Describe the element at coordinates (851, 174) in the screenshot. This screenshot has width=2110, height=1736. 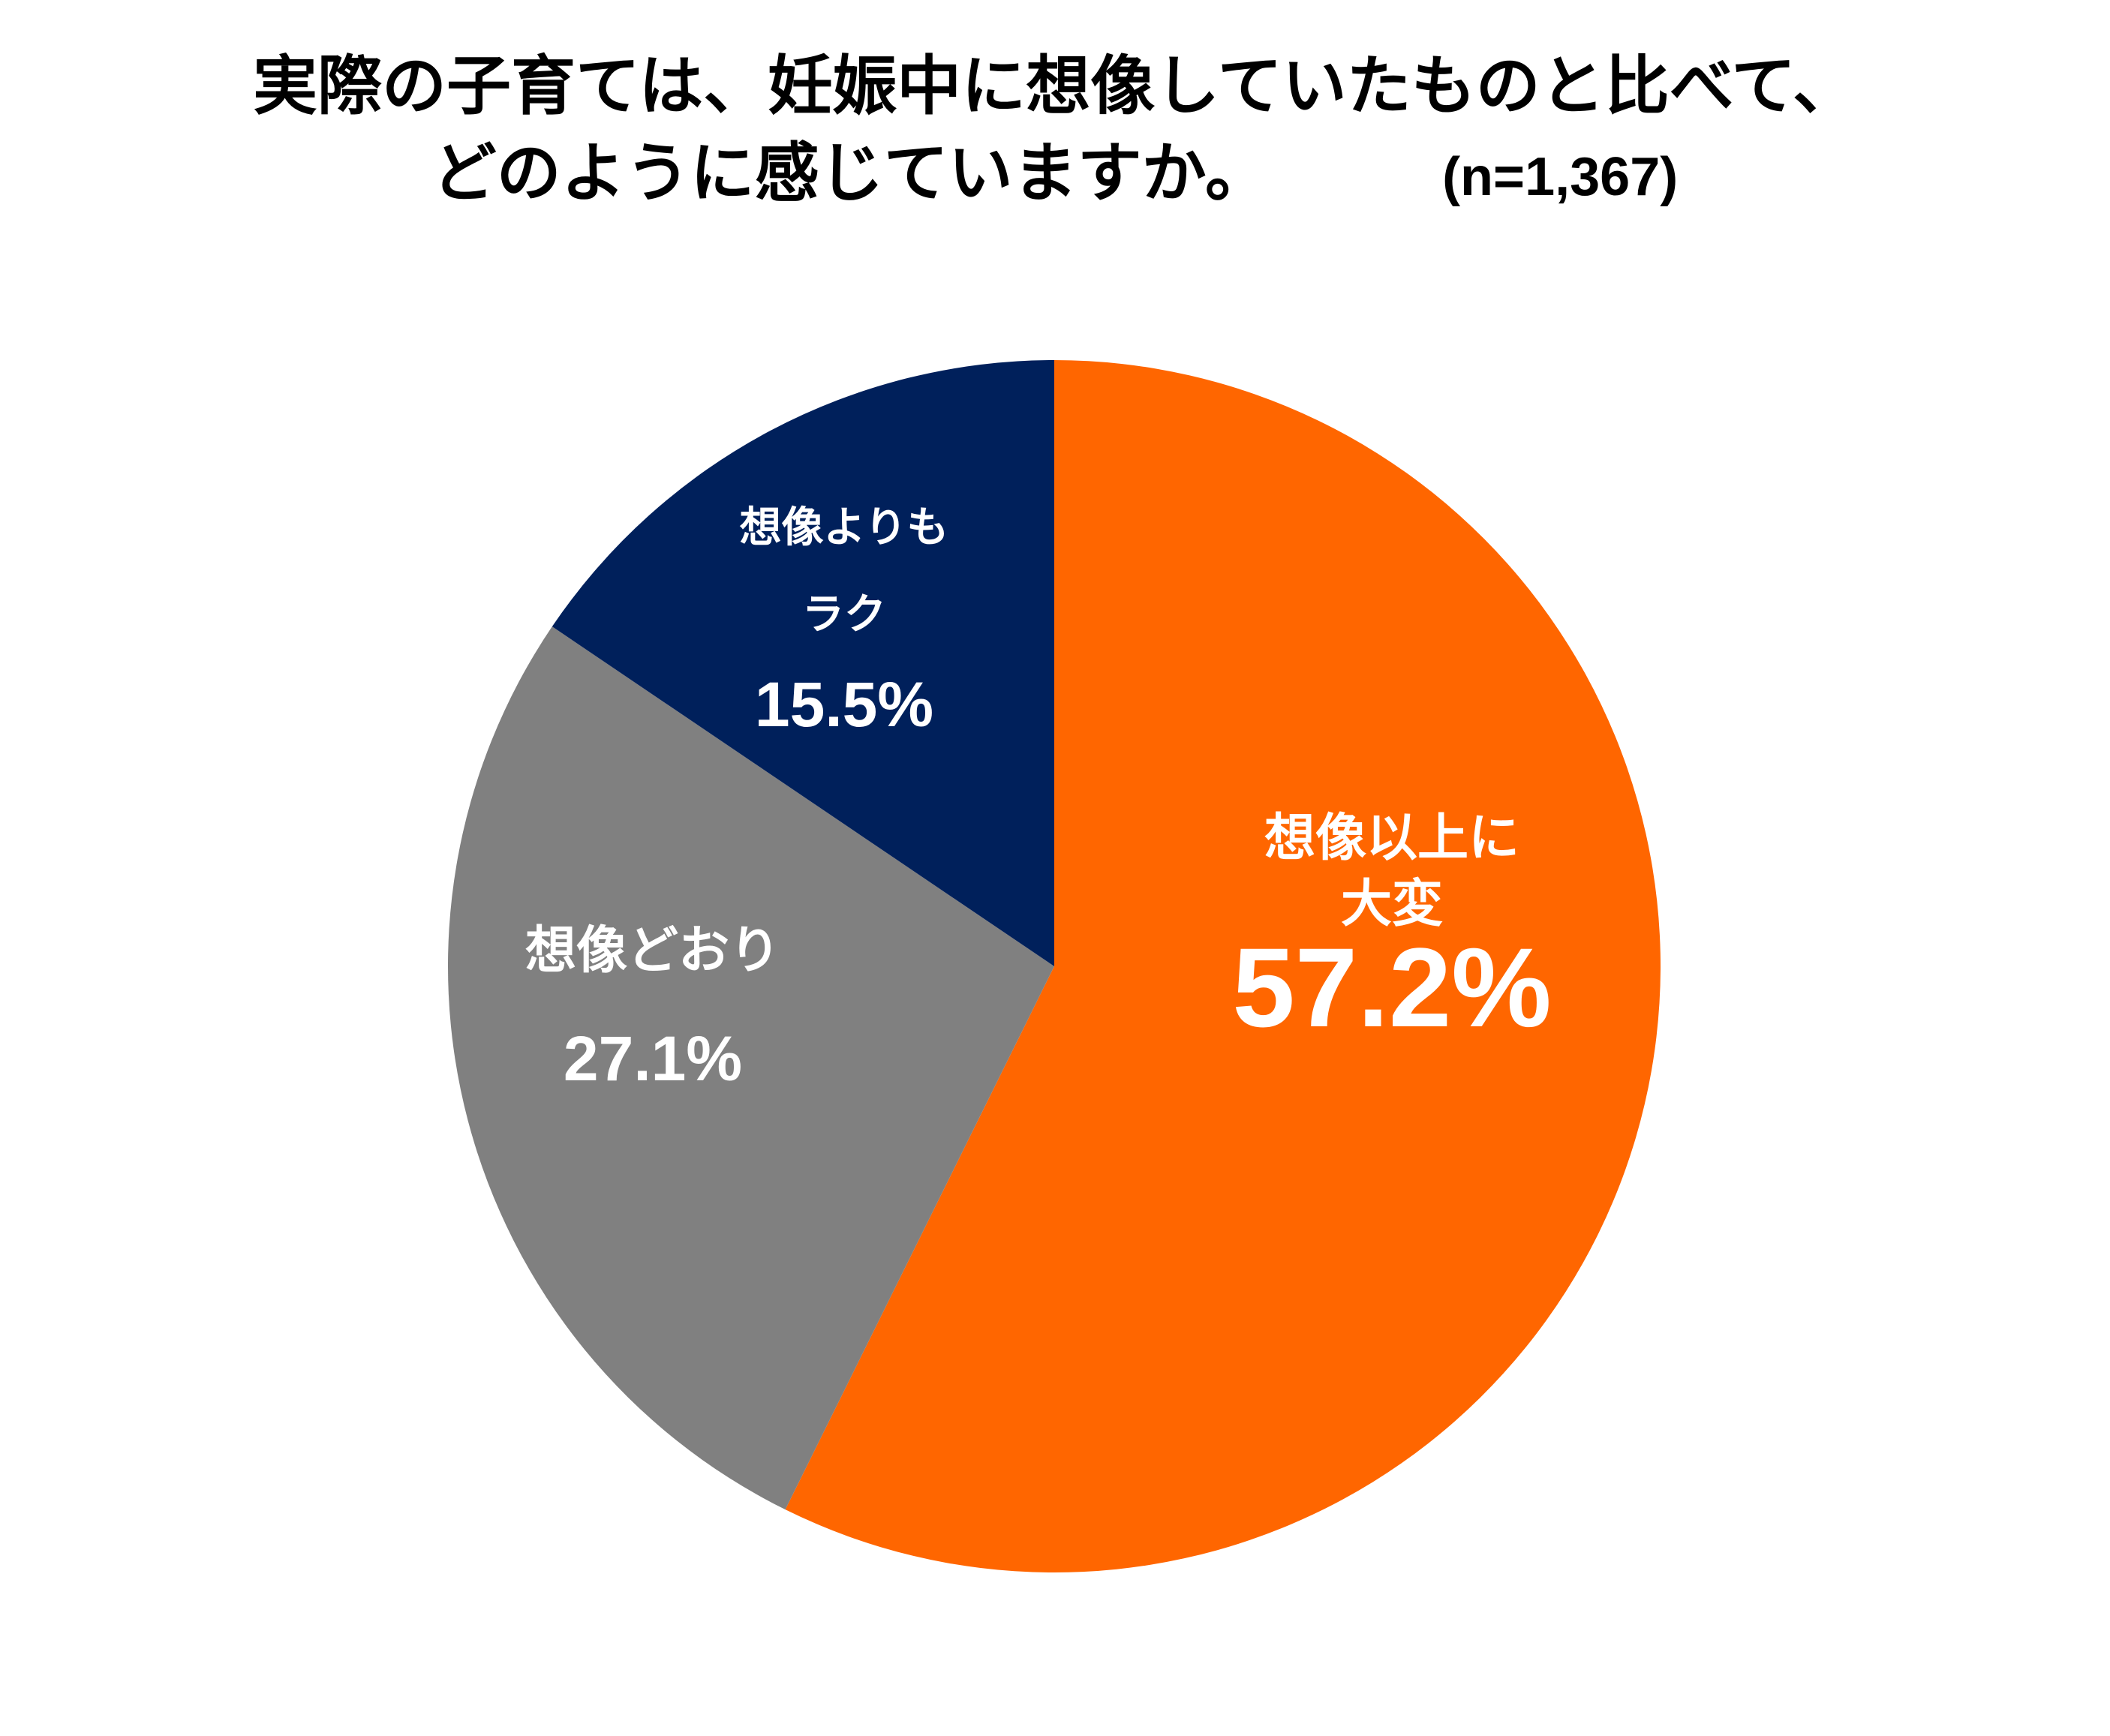
I see `chart-title-line2: どのように感じていますか。` at that location.